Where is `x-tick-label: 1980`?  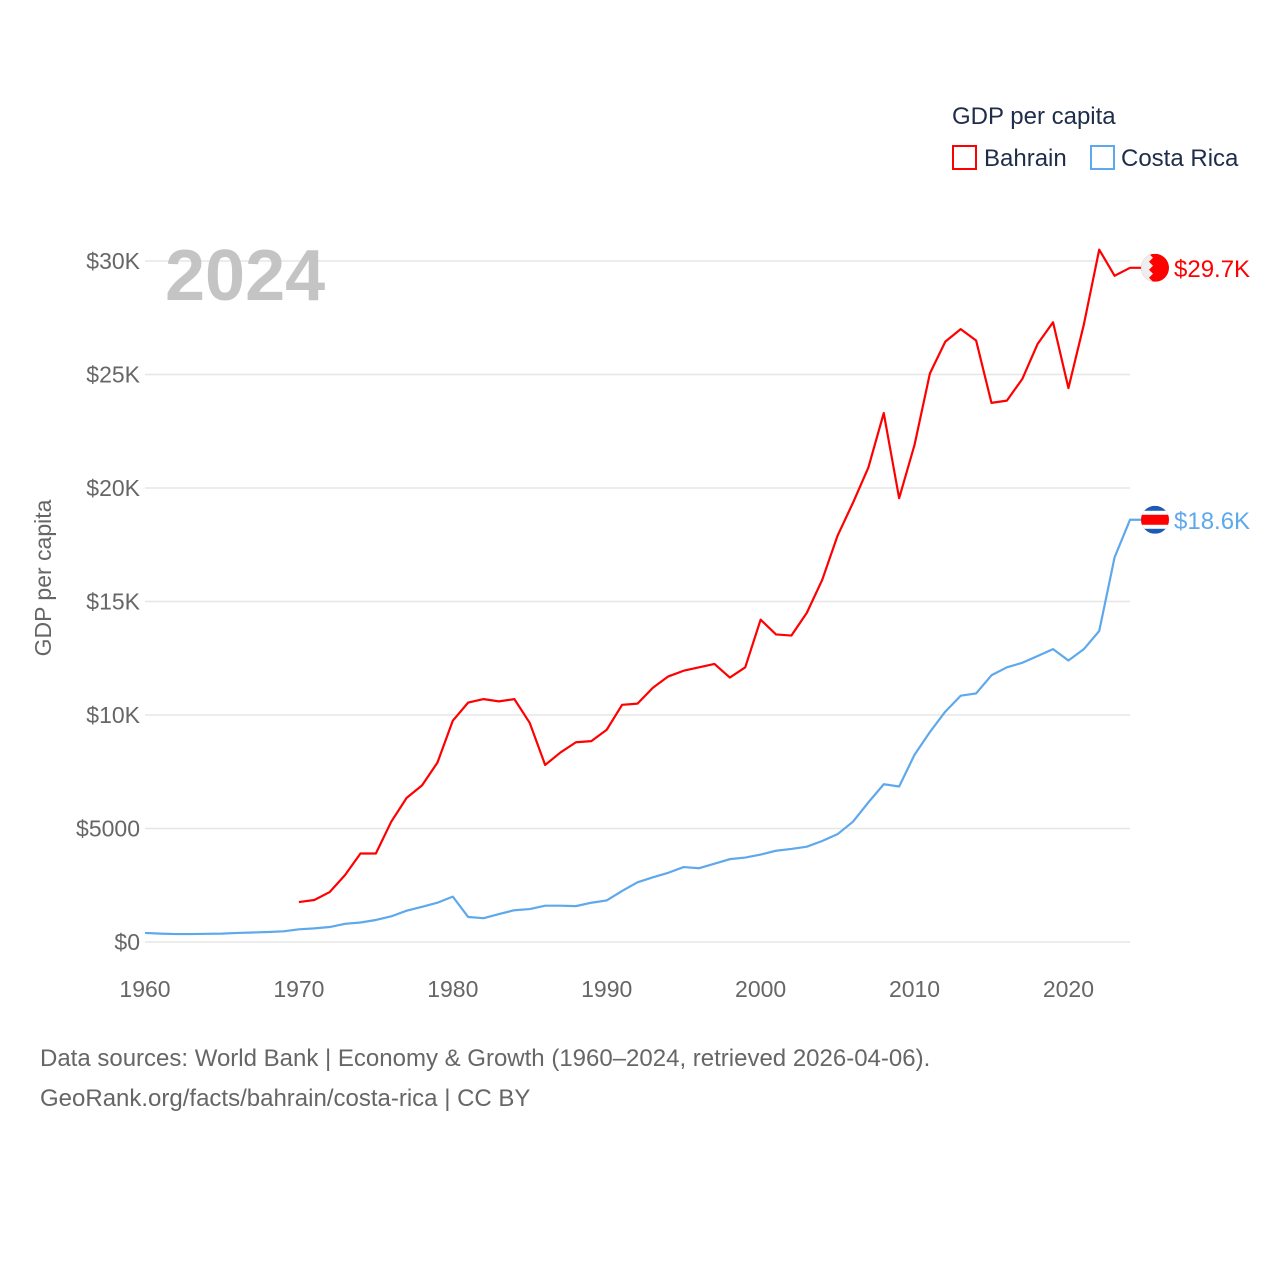
x-tick-label: 1980 is located at coordinates (452, 989).